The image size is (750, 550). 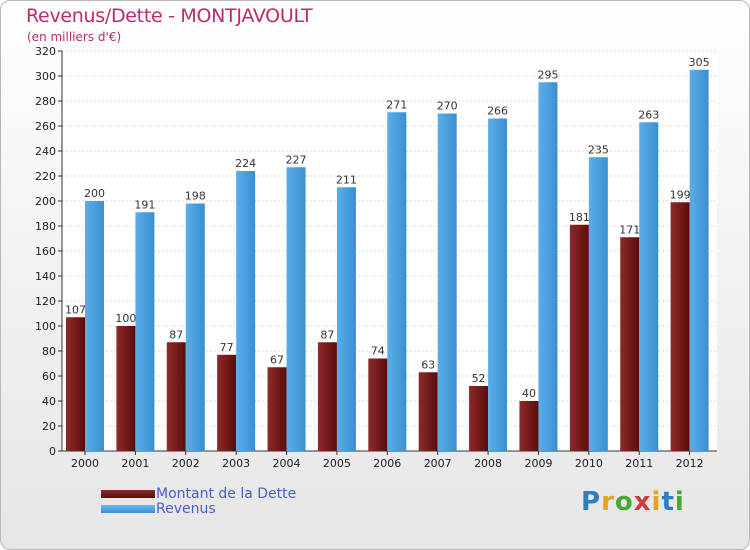 What do you see at coordinates (186, 463) in the screenshot?
I see `x-tick-label: 2002` at bounding box center [186, 463].